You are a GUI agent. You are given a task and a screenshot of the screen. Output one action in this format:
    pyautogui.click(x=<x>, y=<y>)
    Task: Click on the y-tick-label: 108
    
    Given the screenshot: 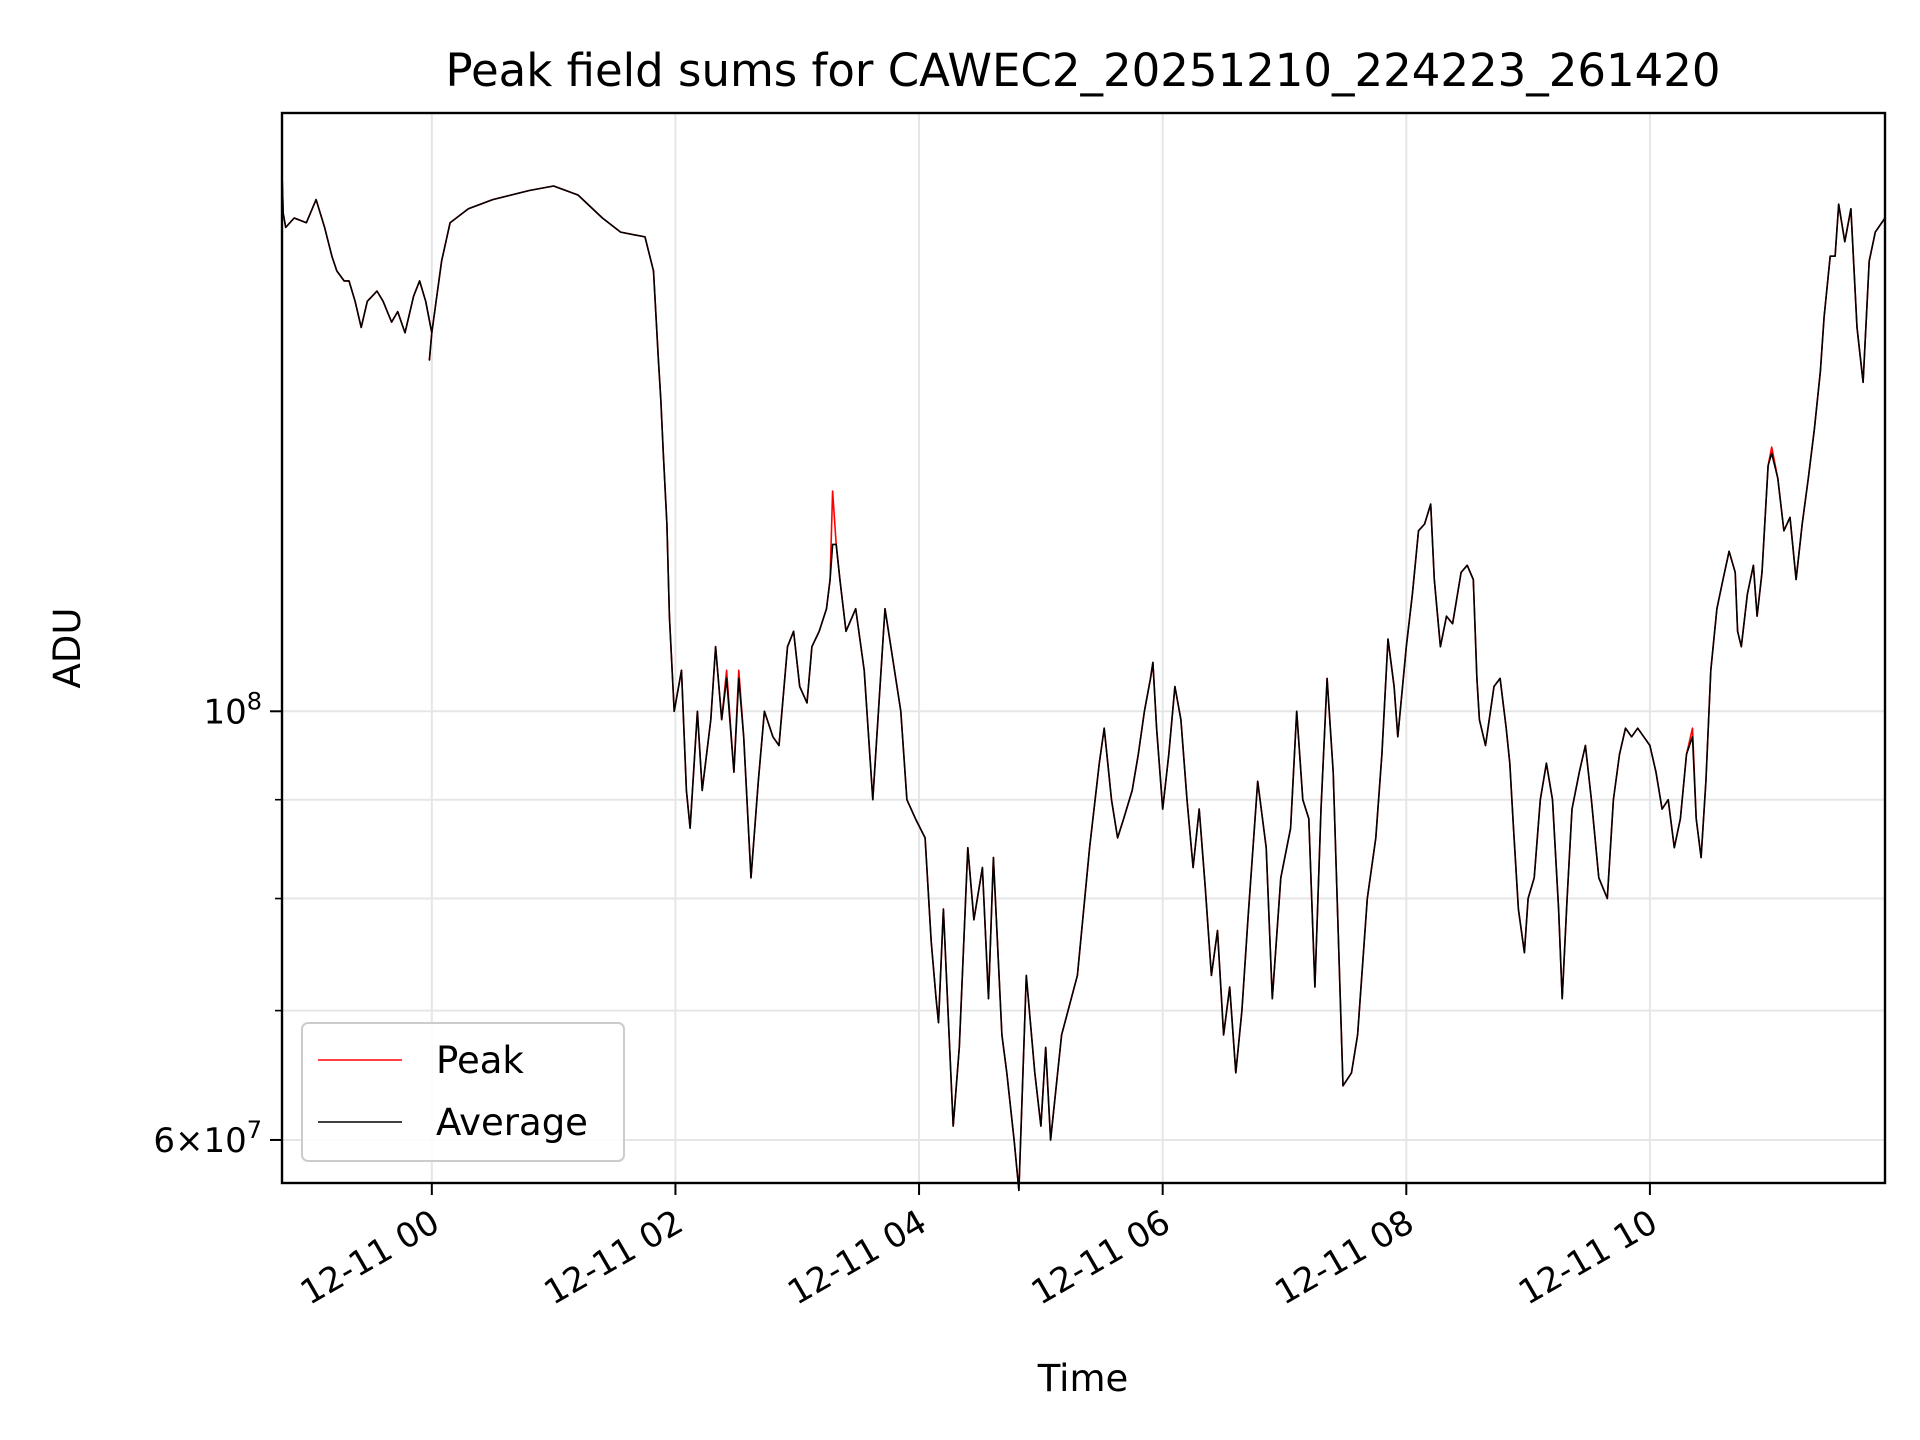 What is the action you would take?
    pyautogui.click(x=232, y=709)
    